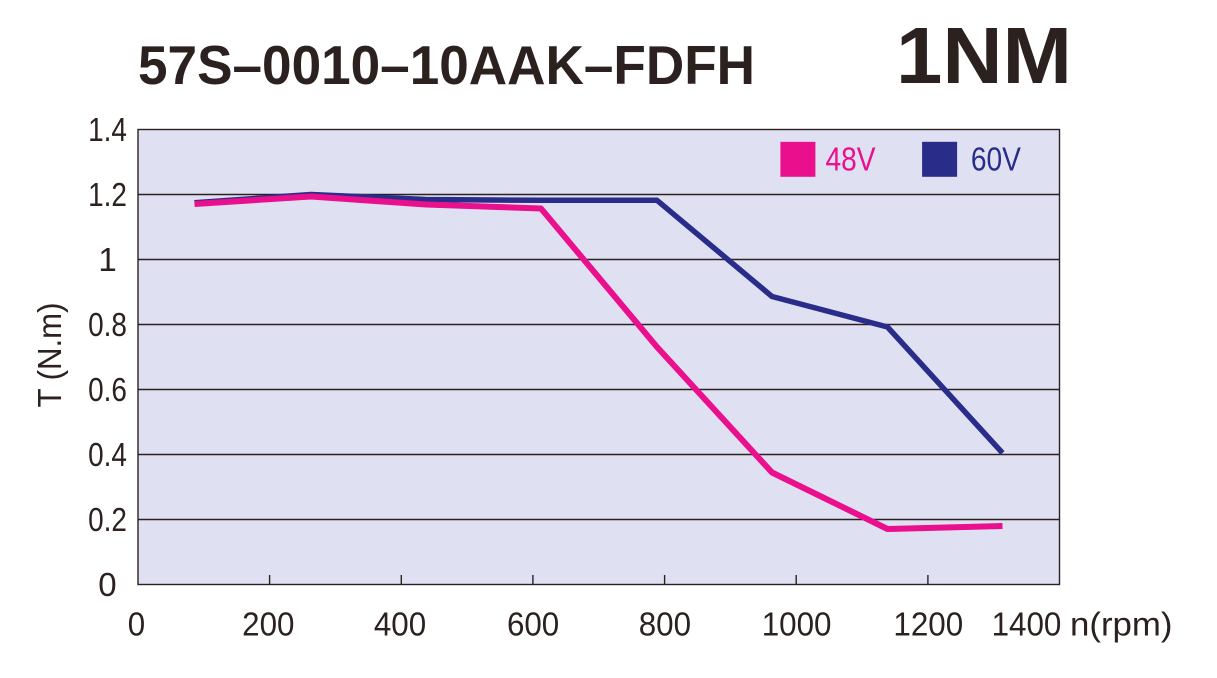 The width and height of the screenshot is (1217, 678). I want to click on svg-text: 60V, so click(996, 159).